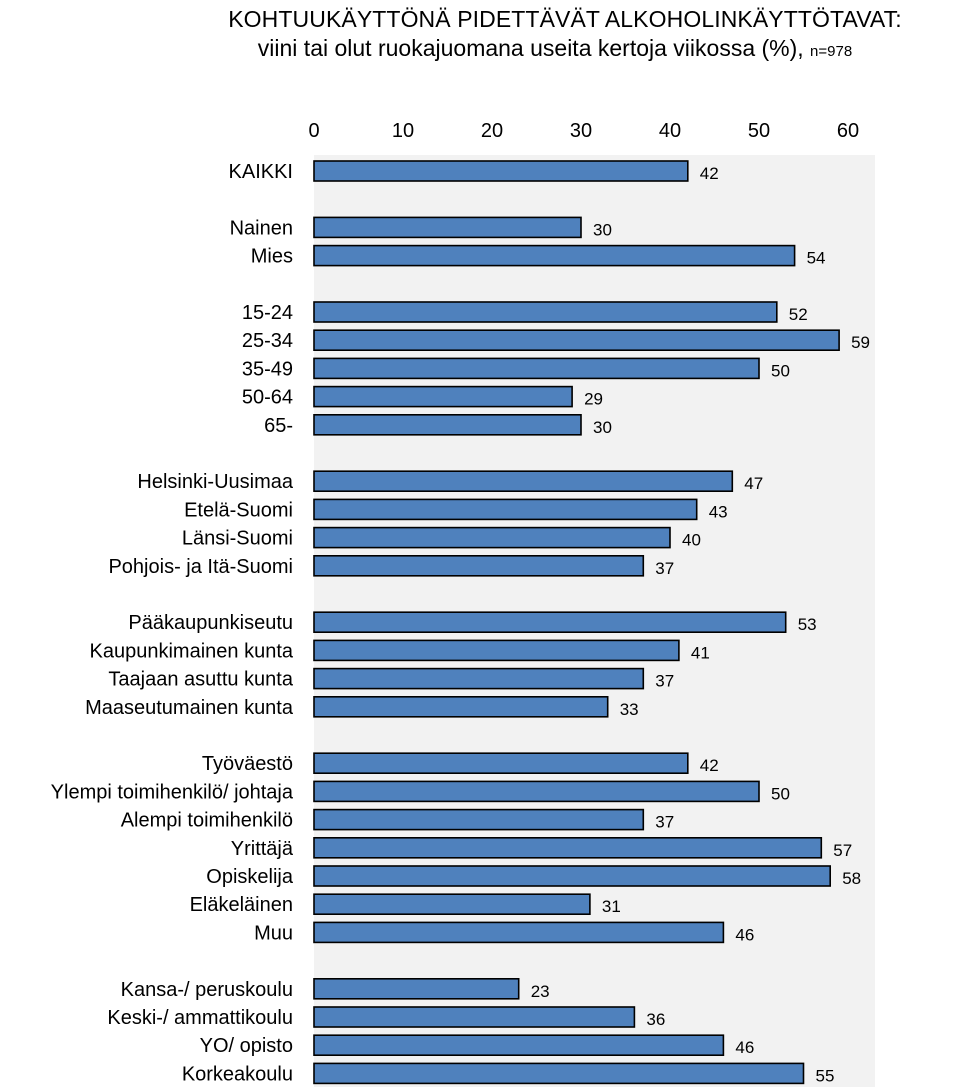 The height and width of the screenshot is (1087, 960). I want to click on category-label: Keski-/ ammattikoulu, so click(200, 1018).